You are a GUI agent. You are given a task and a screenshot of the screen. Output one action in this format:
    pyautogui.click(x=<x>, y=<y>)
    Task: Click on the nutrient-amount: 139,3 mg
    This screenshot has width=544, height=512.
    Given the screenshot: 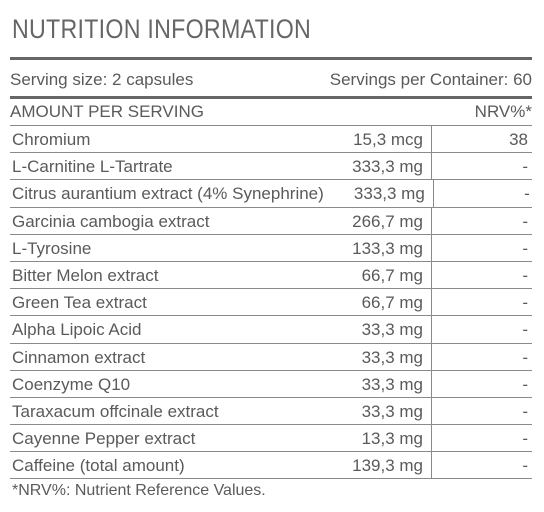 What is the action you would take?
    pyautogui.click(x=377, y=466)
    